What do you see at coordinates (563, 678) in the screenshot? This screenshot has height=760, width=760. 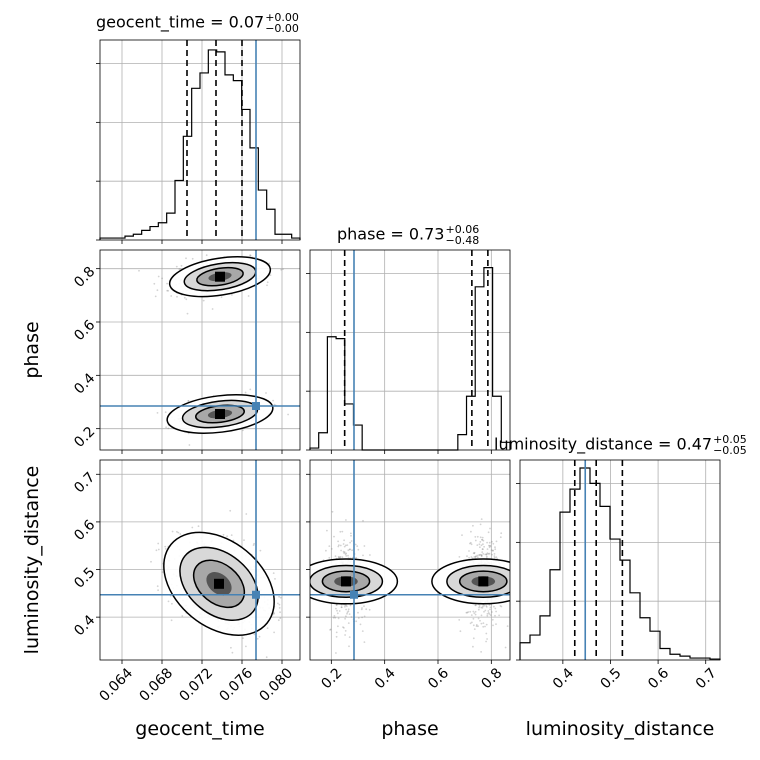 I see `x-tick-label: 0.4` at bounding box center [563, 678].